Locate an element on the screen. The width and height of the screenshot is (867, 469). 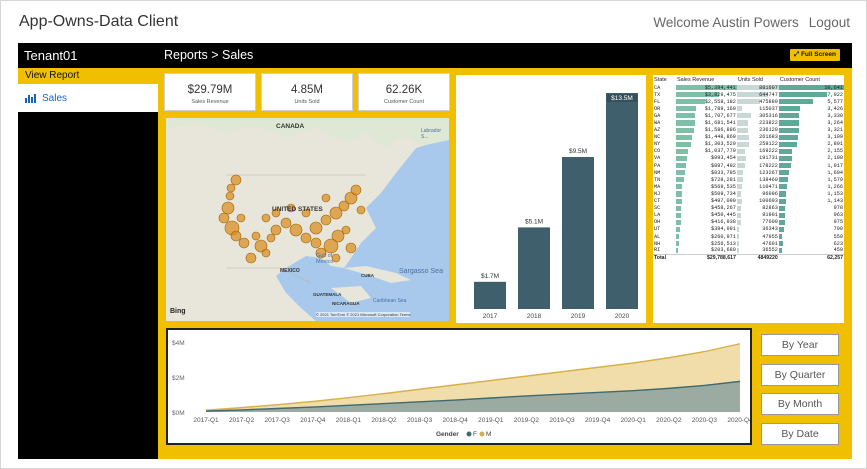
table-row: VA $993,454 191731 2,190 is located at coordinates (748, 158).